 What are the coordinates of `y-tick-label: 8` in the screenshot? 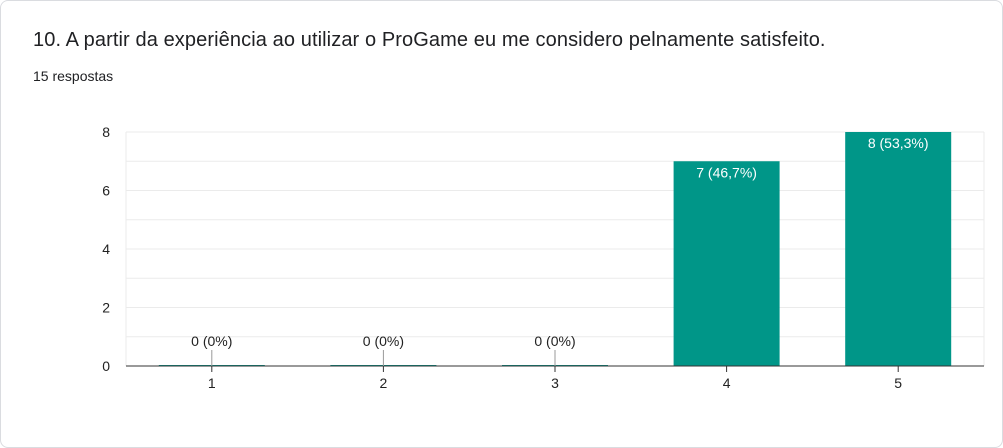 It's located at (106, 132).